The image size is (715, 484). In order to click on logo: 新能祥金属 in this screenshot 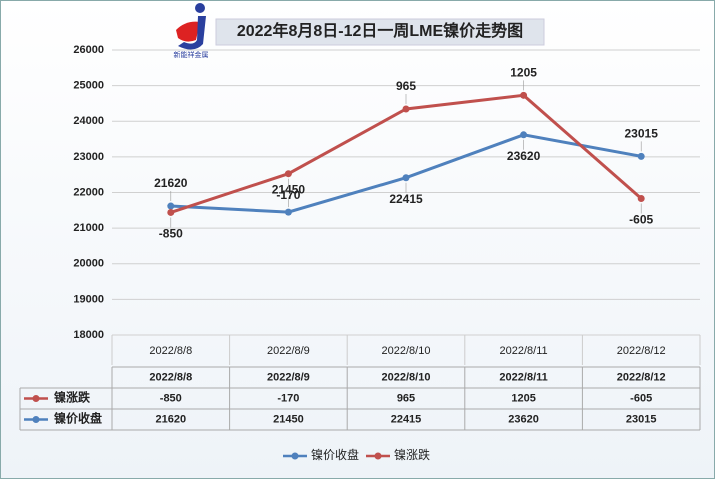, I will do `click(191, 31)`.